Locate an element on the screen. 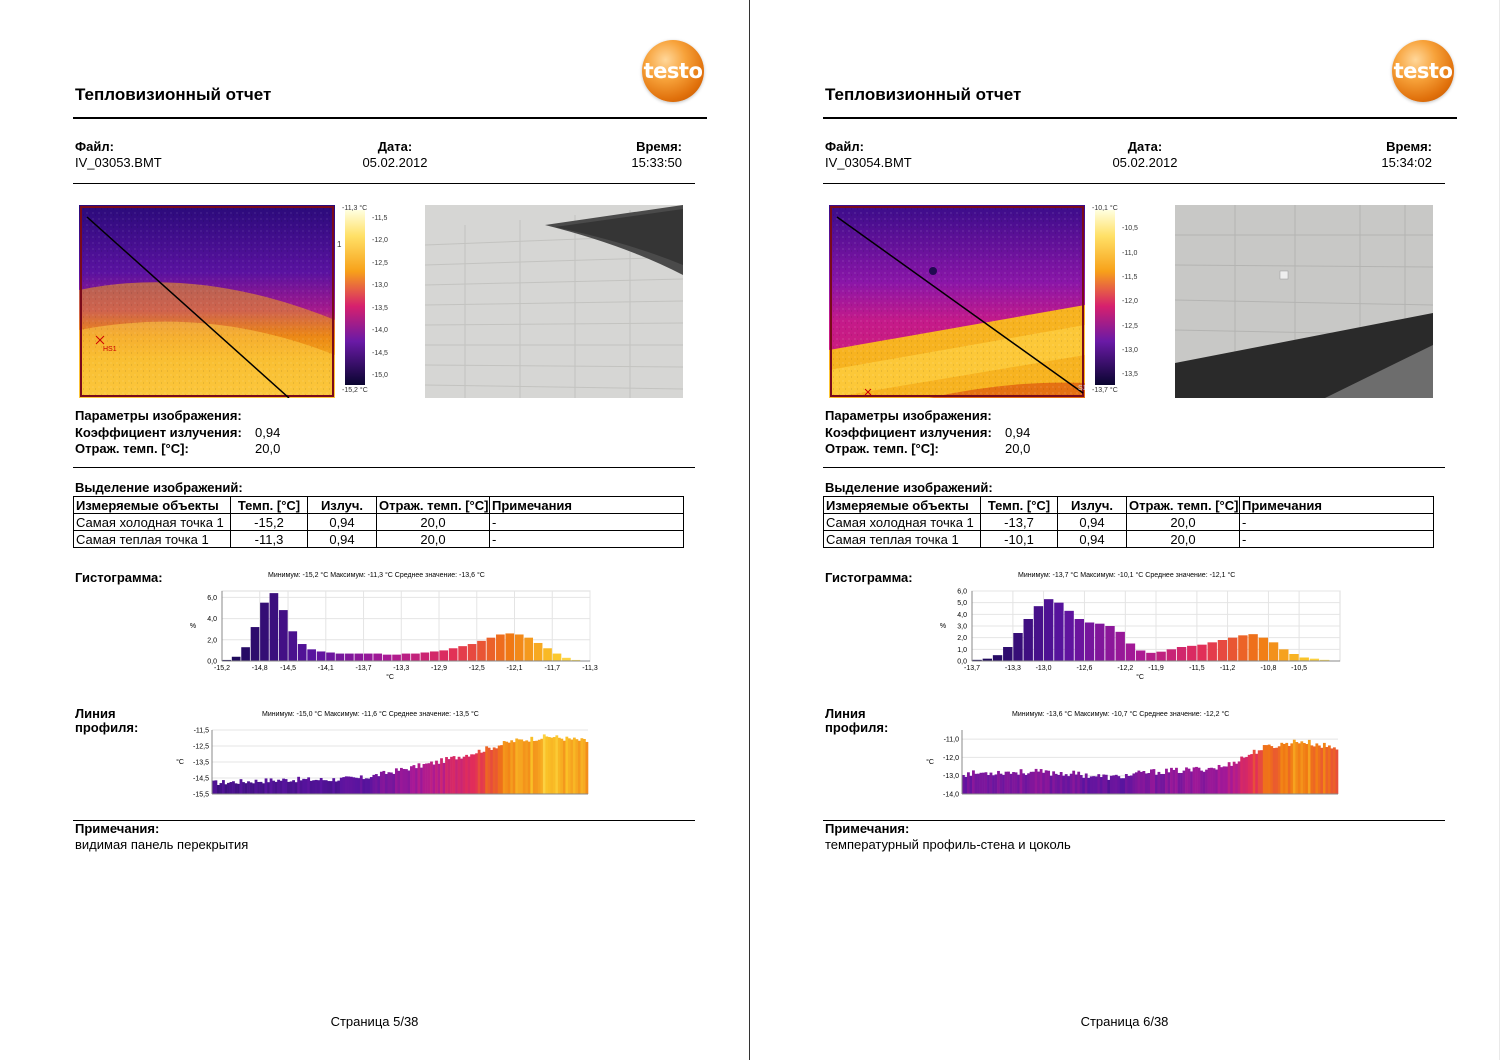  time-label: Время: is located at coordinates (1409, 146).